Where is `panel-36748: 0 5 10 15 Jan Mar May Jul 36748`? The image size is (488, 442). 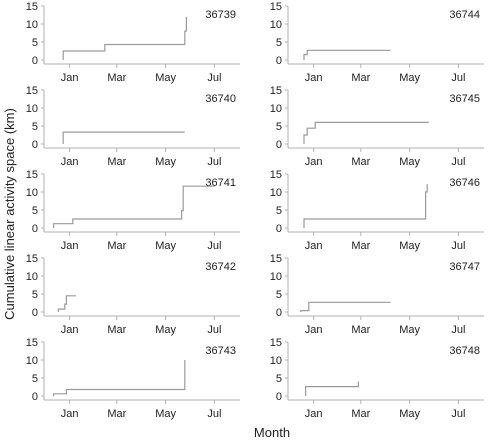 panel-36748: 0 5 10 15 Jan Mar May Jul 36748 is located at coordinates (377, 378).